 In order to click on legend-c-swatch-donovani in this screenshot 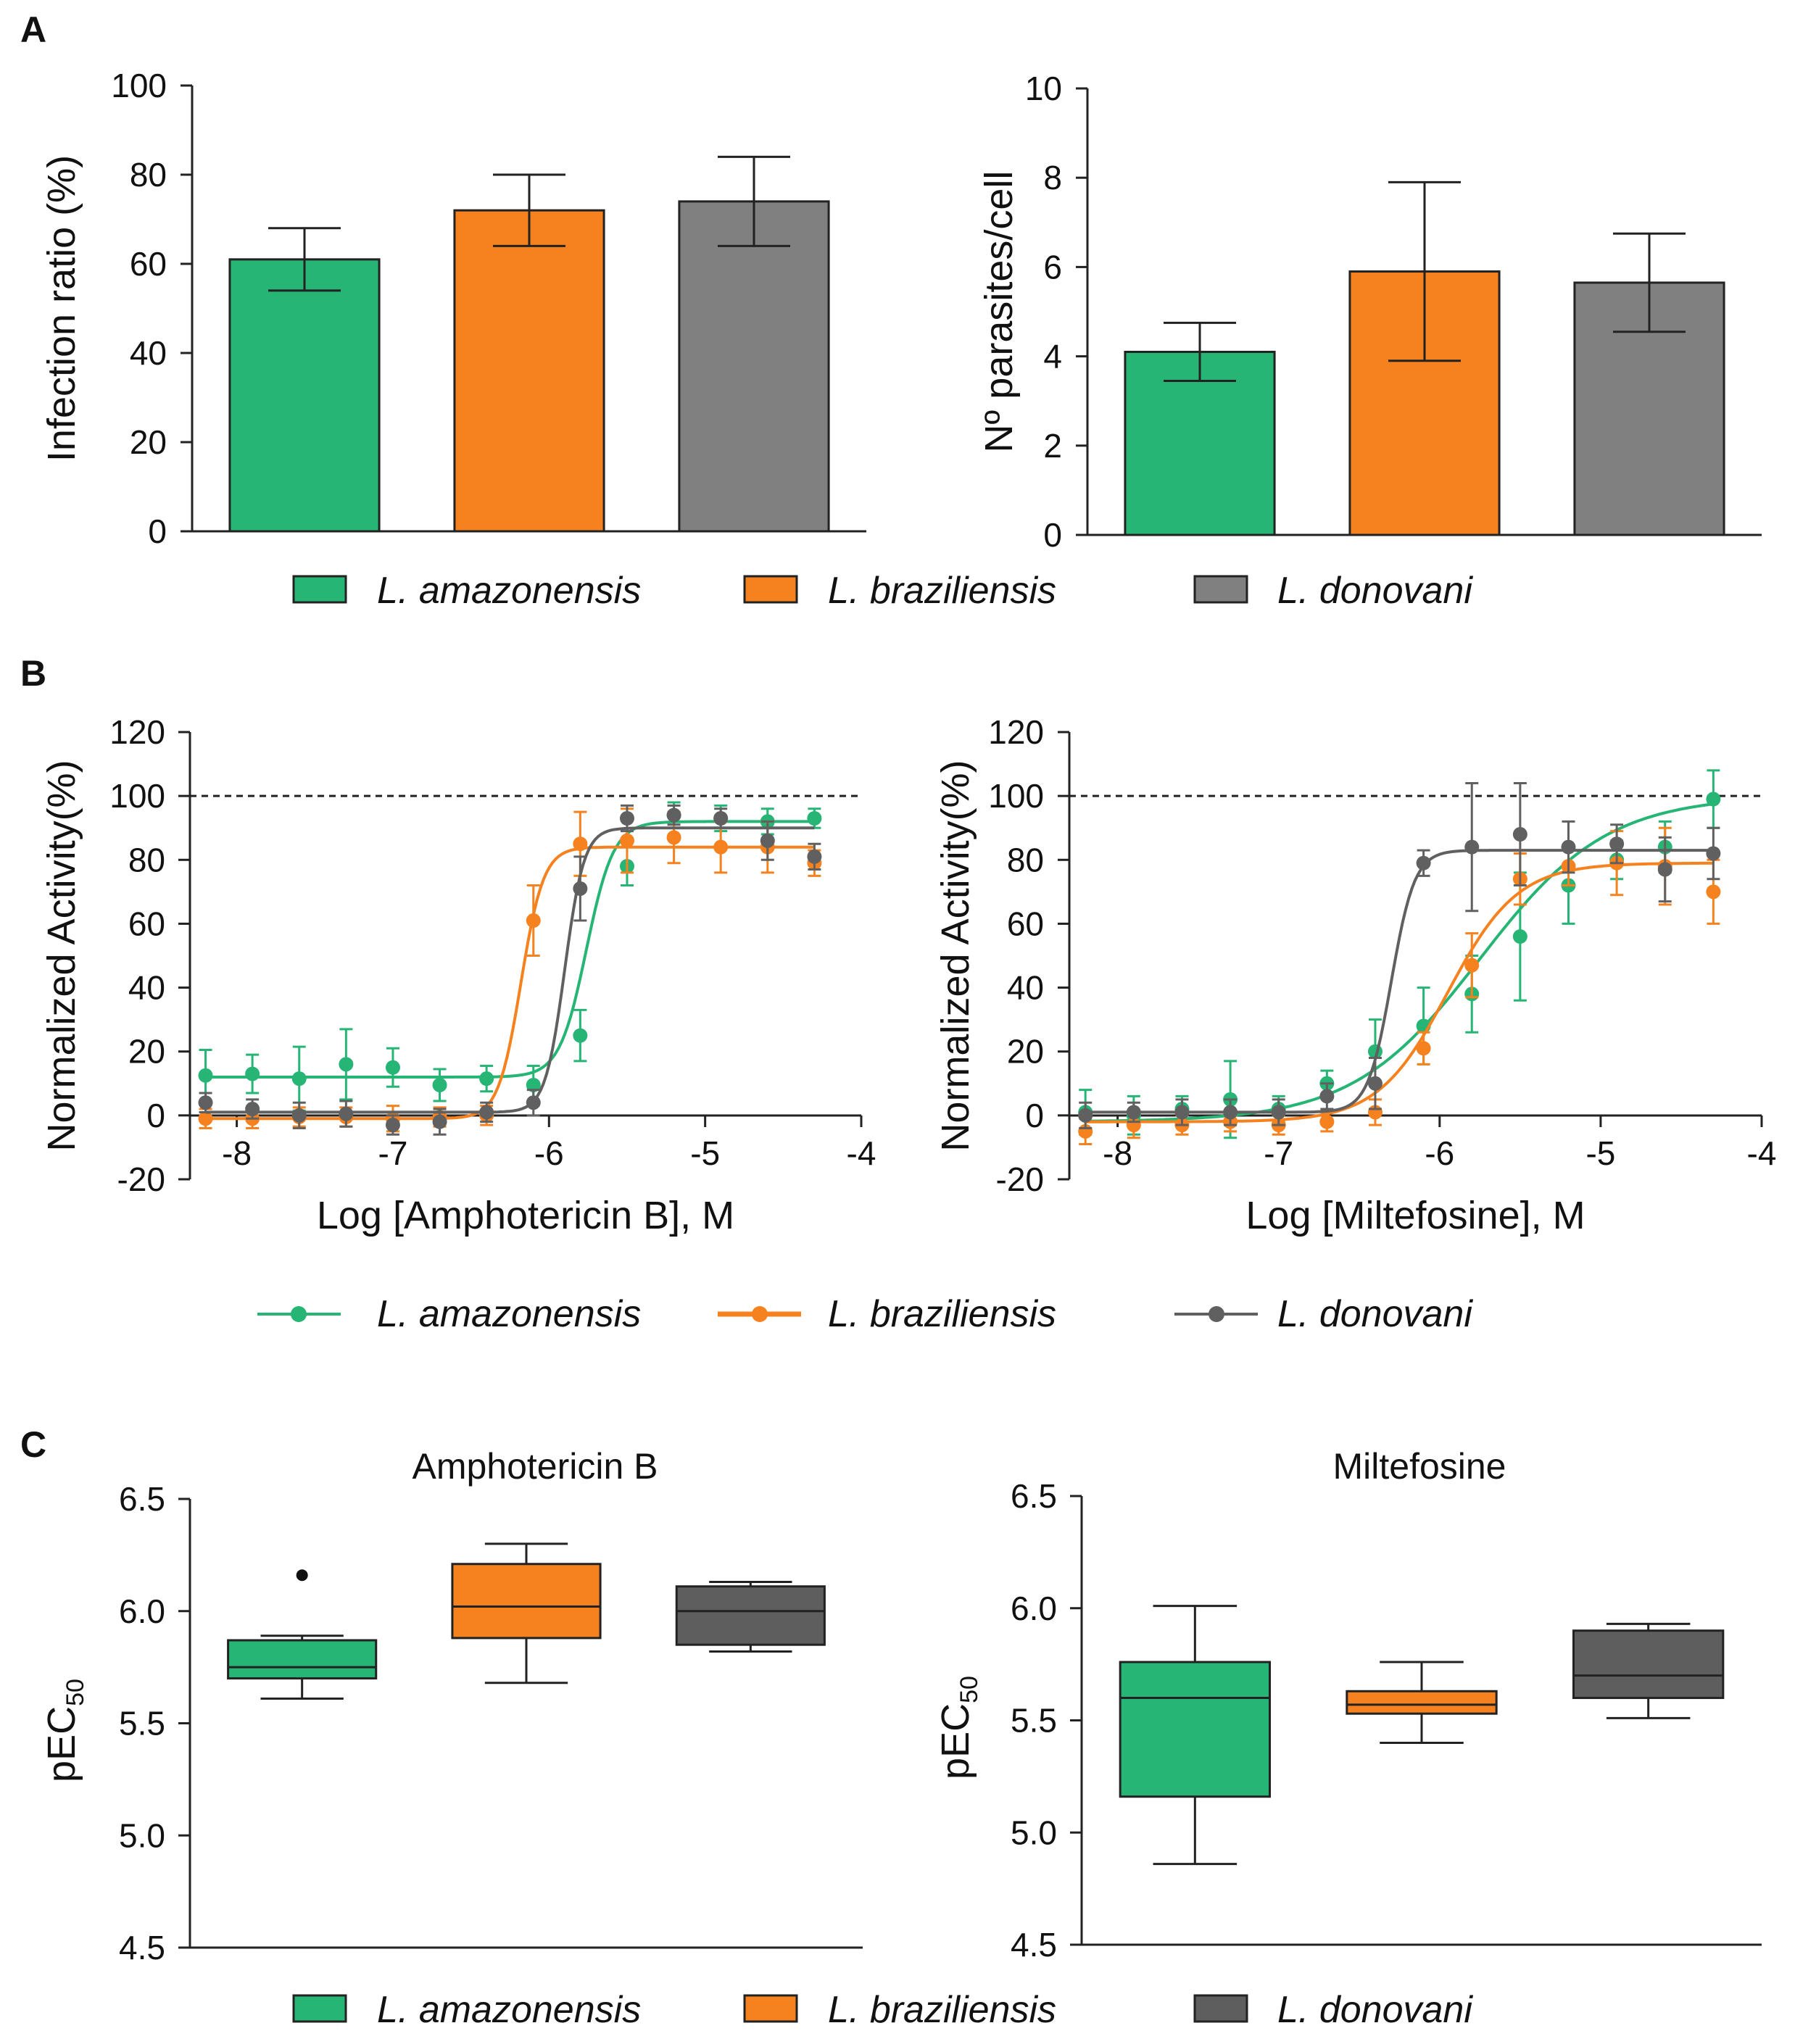, I will do `click(1220, 2009)`.